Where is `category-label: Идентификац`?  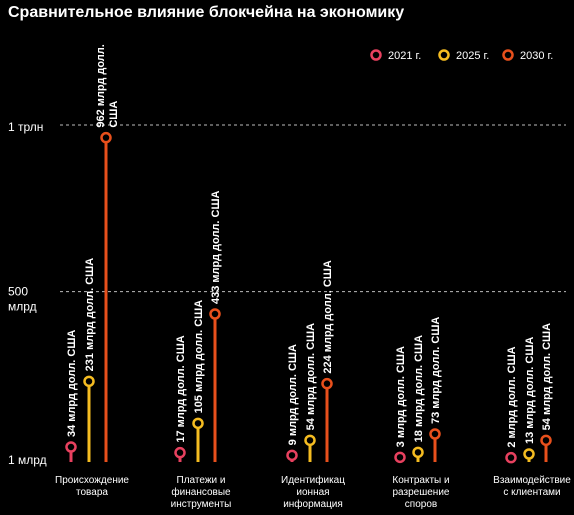 category-label: Идентификац is located at coordinates (313, 480).